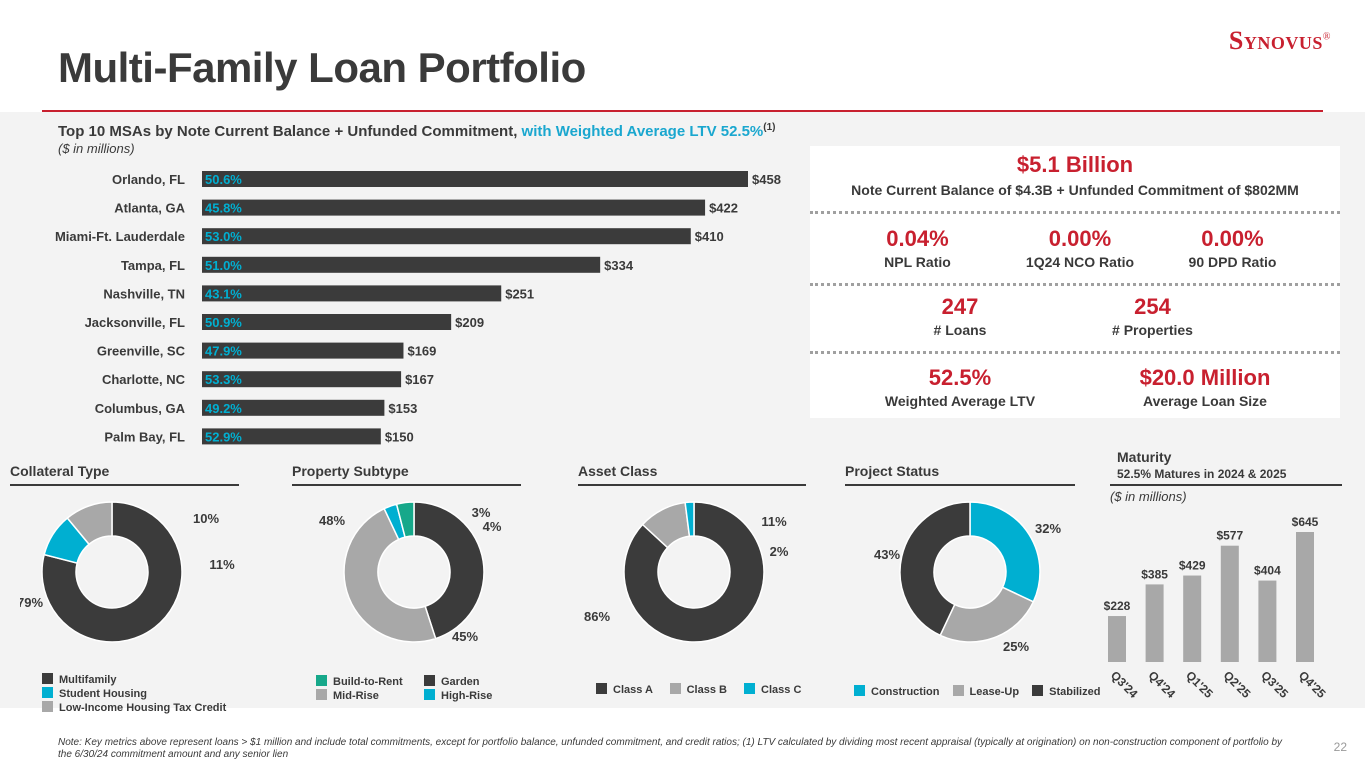 This screenshot has width=1365, height=768. Describe the element at coordinates (356, 696) in the screenshot. I see `legend-label: Mid-Rise` at that location.